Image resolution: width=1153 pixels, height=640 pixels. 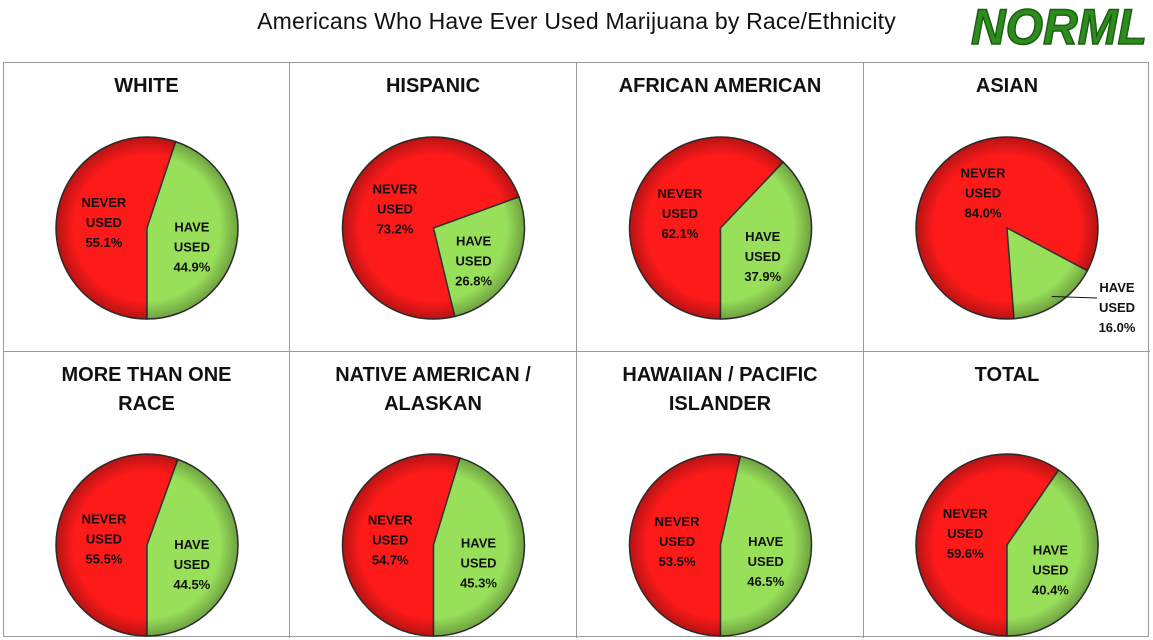 I want to click on label-have-used-value: 45.3%, so click(x=478, y=583).